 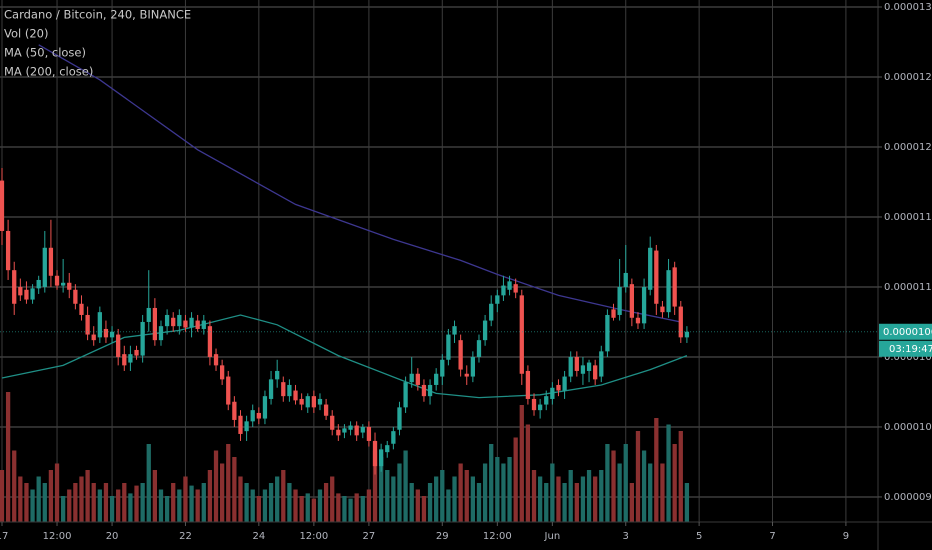 I want to click on y-tick-label: 0.00001300, so click(x=908, y=7).